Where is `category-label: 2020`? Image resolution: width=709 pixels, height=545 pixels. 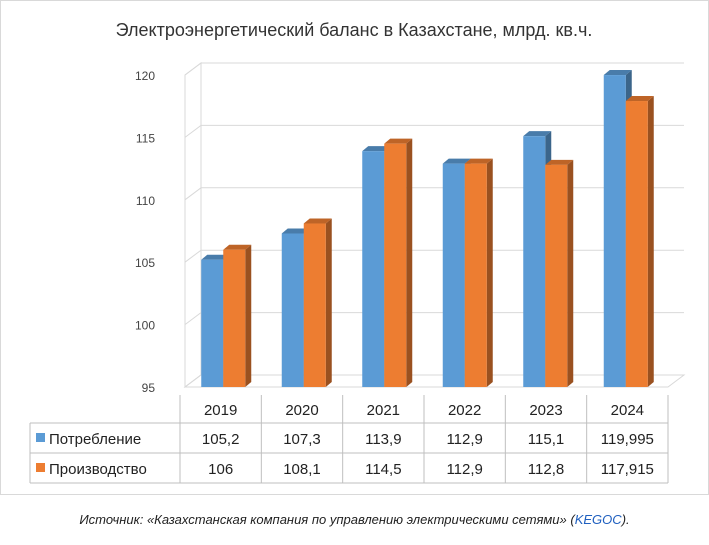
category-label: 2020 is located at coordinates (301, 410).